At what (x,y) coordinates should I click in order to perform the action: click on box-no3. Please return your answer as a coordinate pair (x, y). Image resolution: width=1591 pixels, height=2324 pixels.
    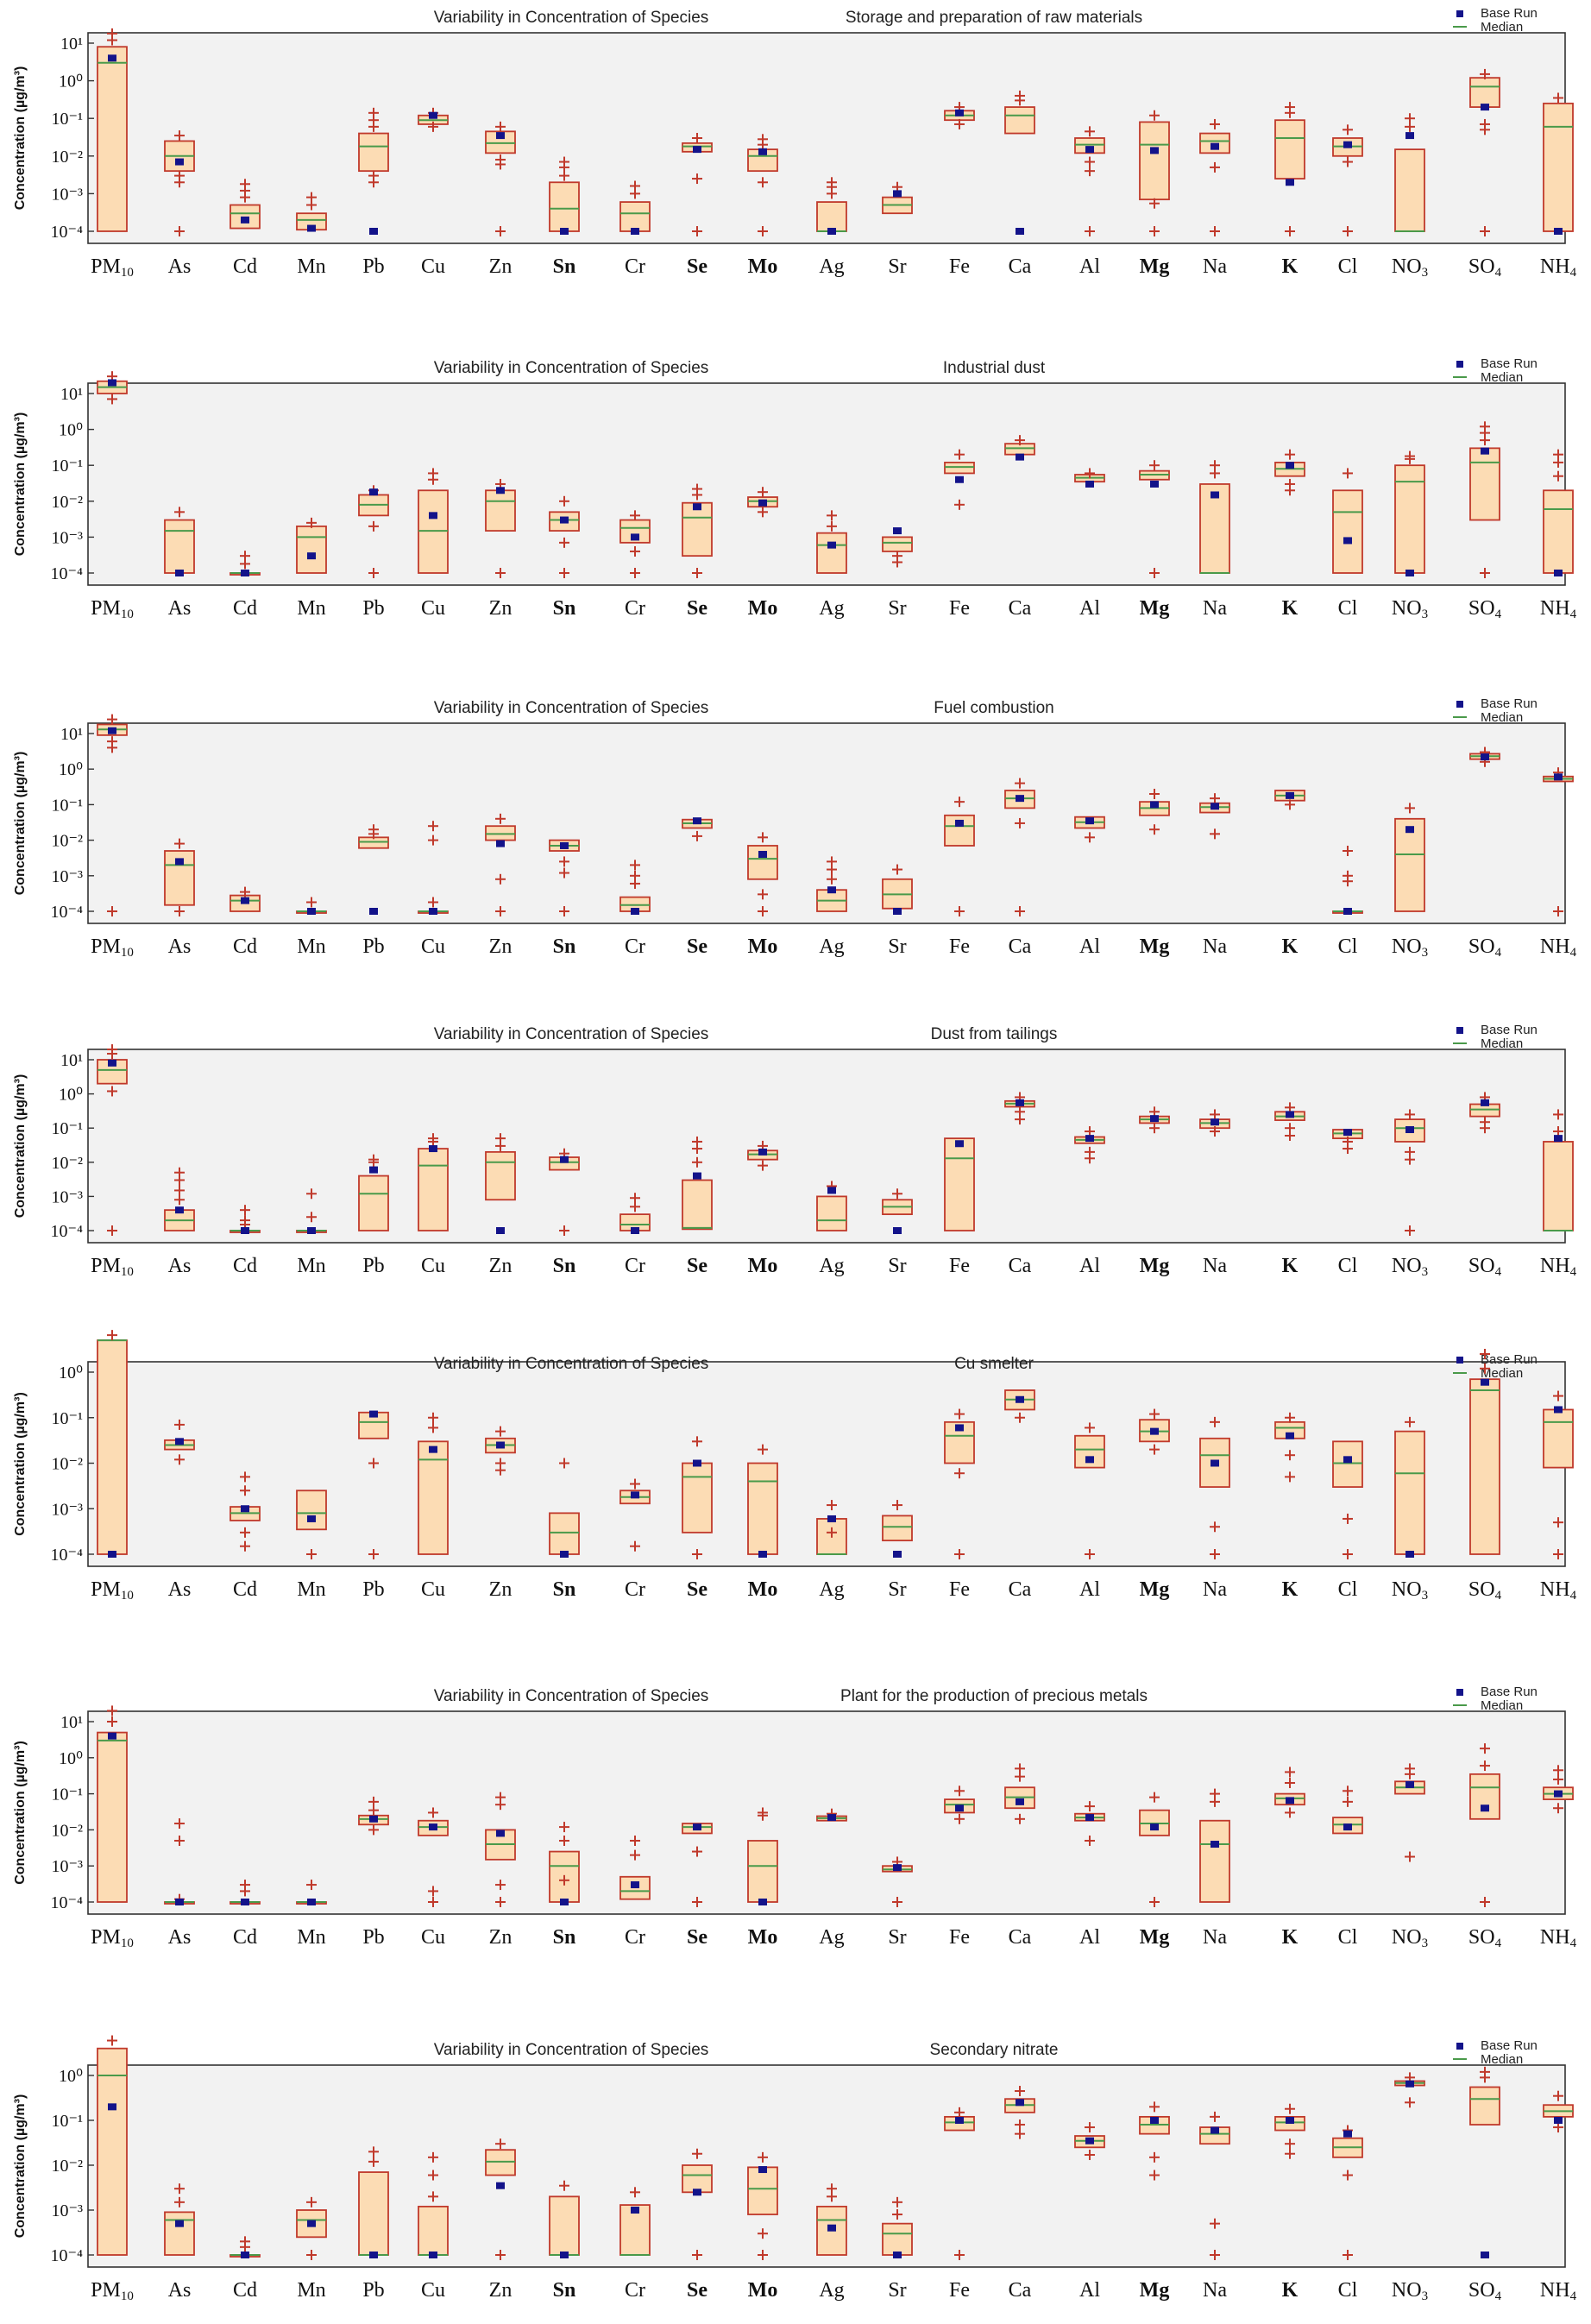
    Looking at the image, I should click on (1409, 1812).